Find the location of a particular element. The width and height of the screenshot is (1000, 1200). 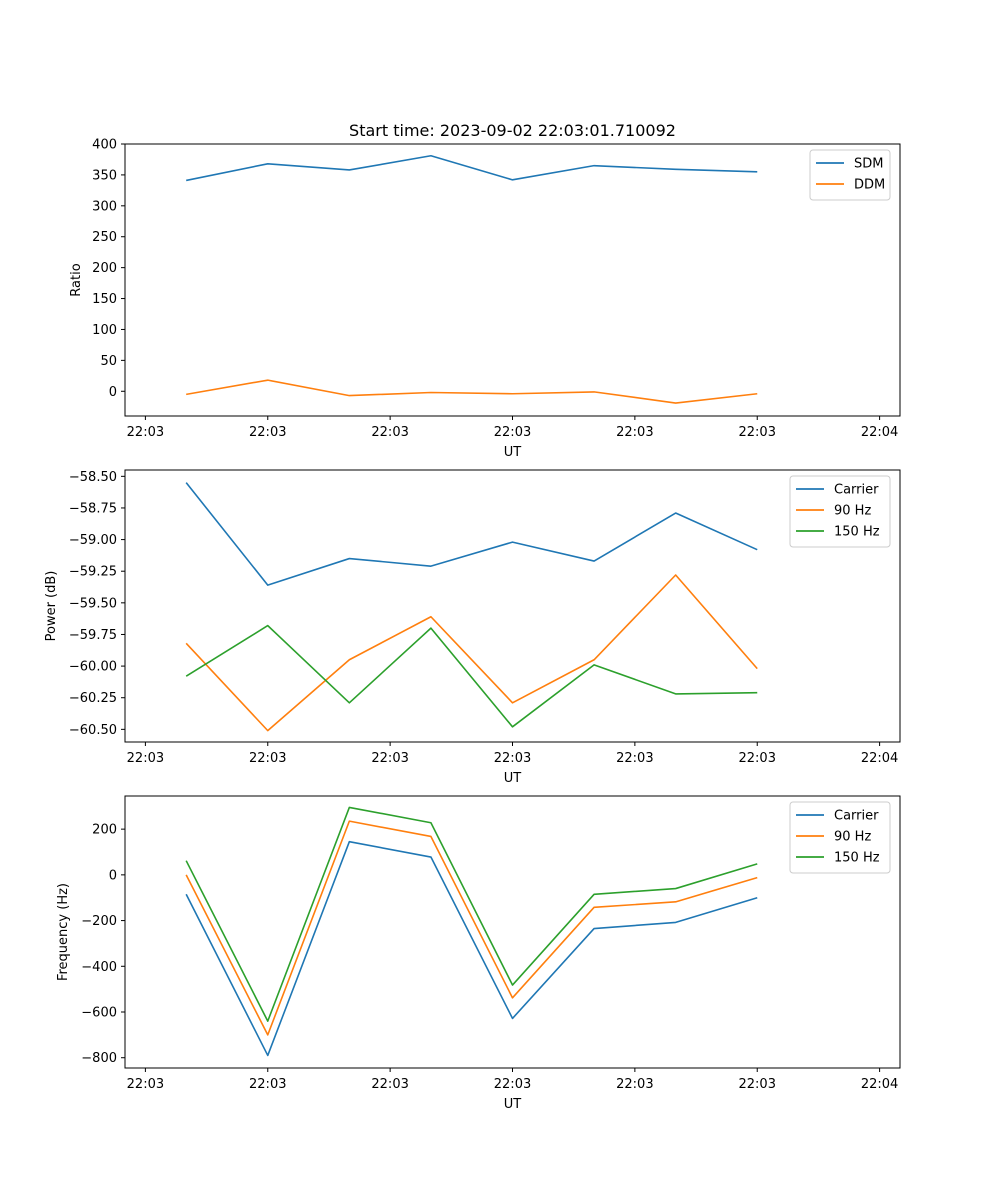

y-tick-label: −600 is located at coordinates (99, 1013).